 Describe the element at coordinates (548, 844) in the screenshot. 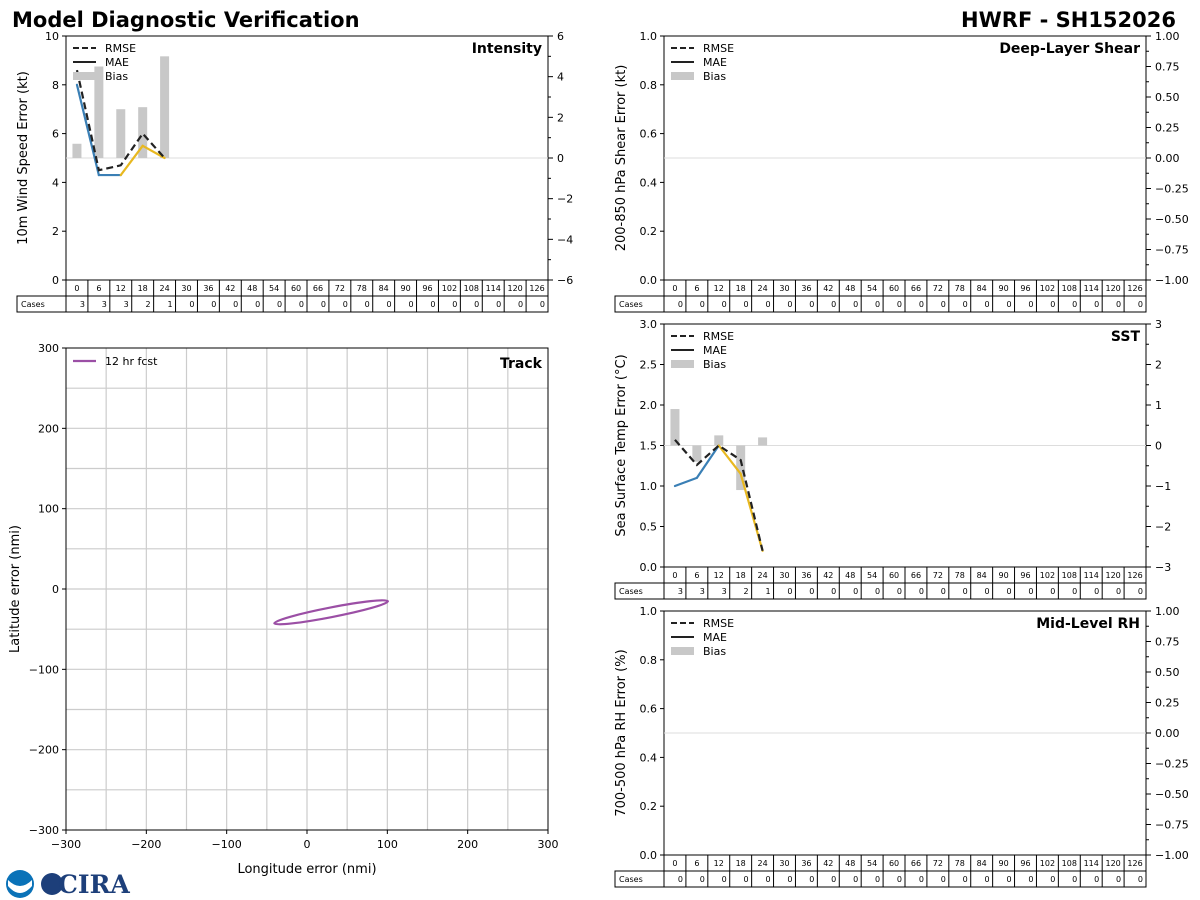

I see `x-tick-label: 300` at that location.